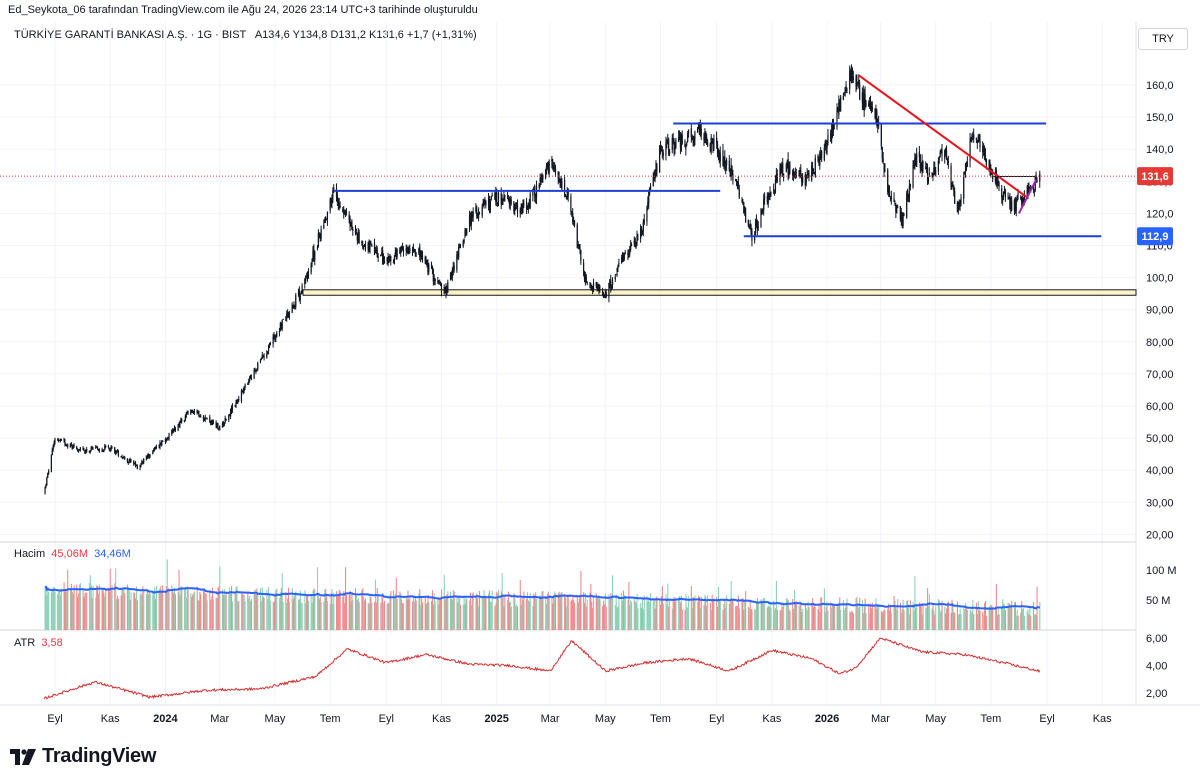 This screenshot has width=1200, height=782. What do you see at coordinates (83, 756) in the screenshot?
I see `tradingview-logo: TradingView` at bounding box center [83, 756].